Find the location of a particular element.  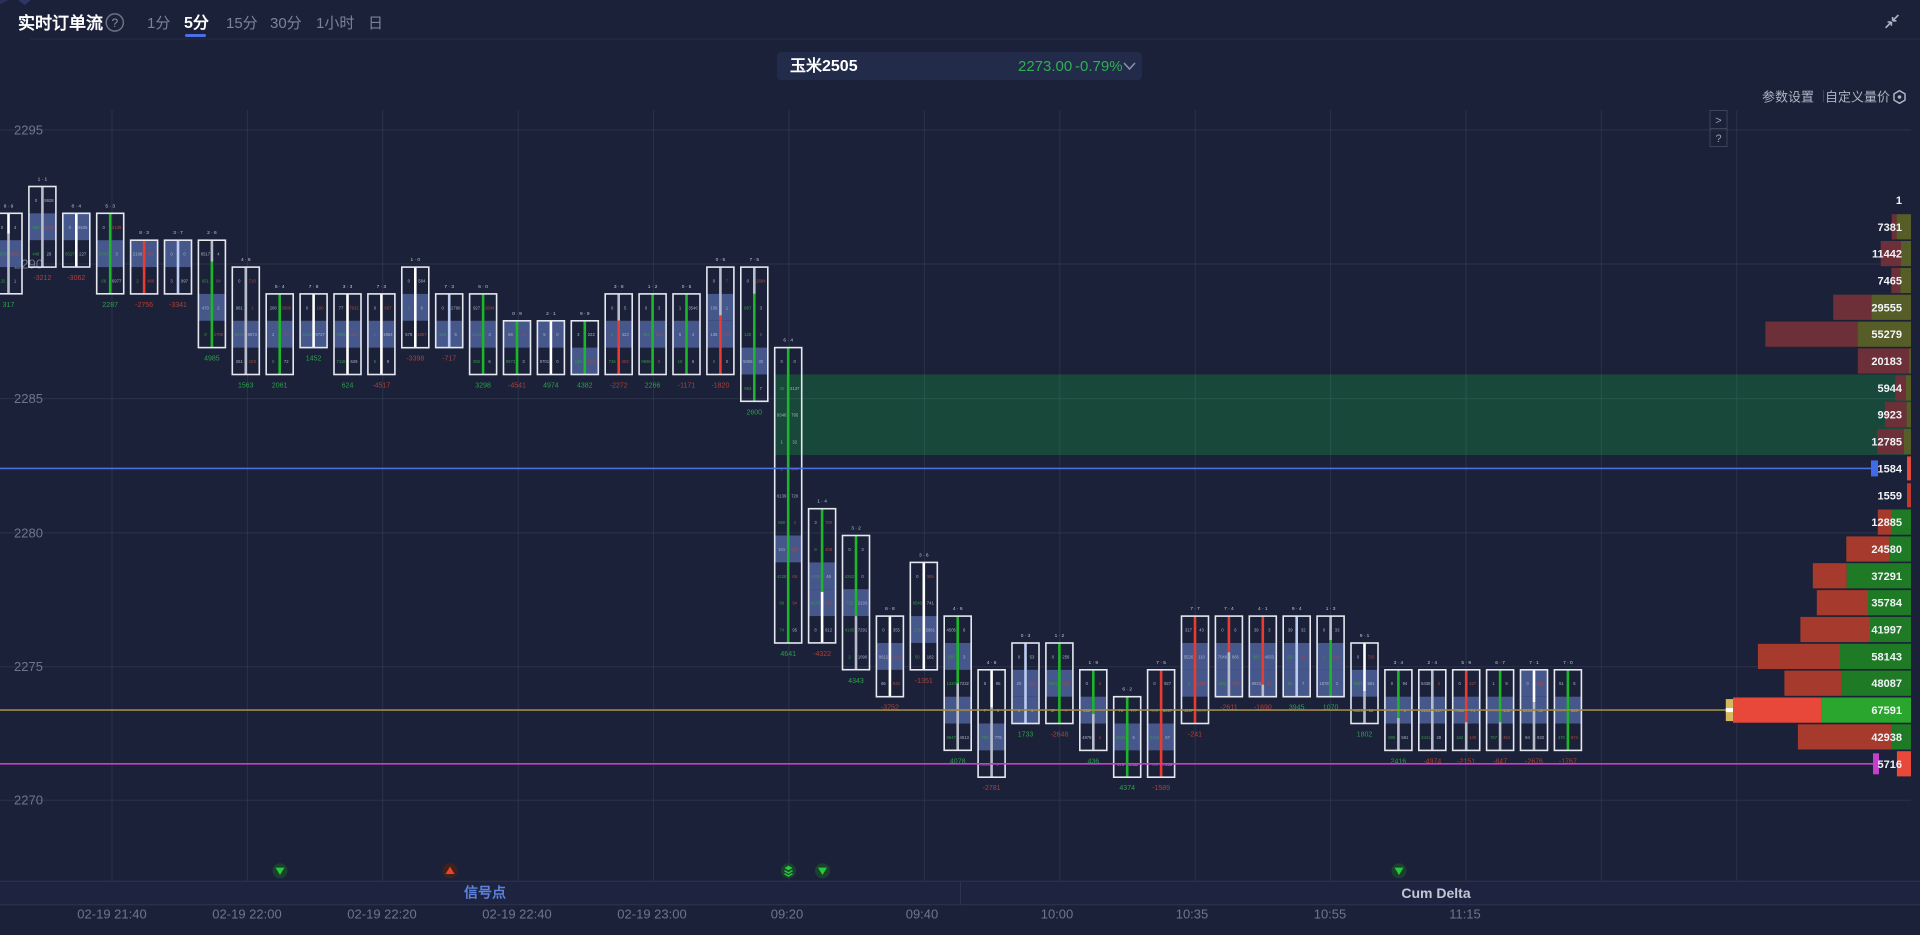

svg-text: 3945 is located at coordinates (1297, 708).